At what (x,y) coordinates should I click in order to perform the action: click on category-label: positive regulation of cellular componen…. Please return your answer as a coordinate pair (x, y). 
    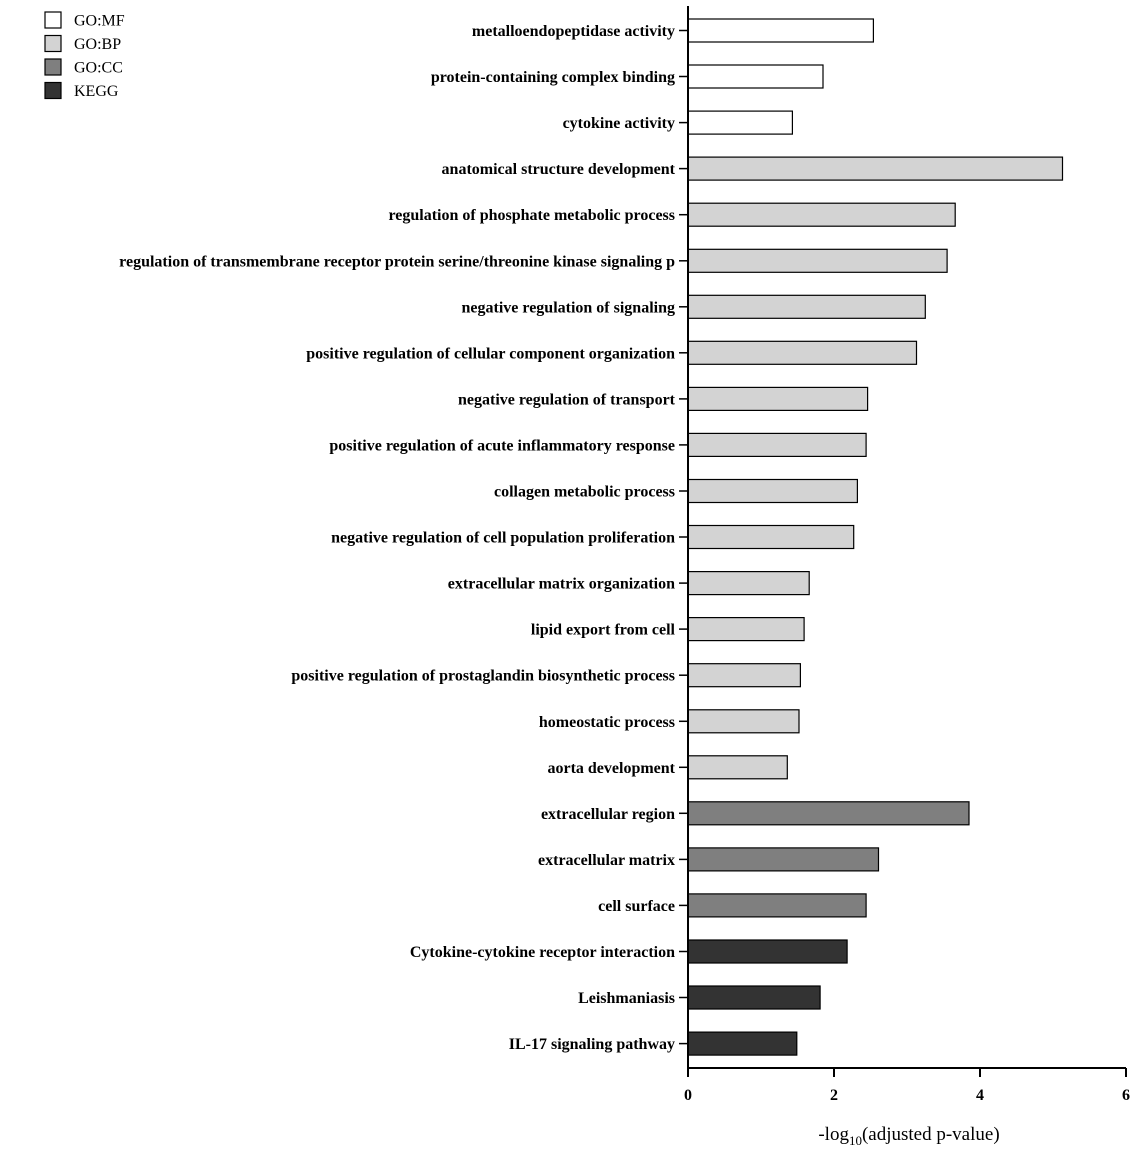
    Looking at the image, I should click on (490, 353).